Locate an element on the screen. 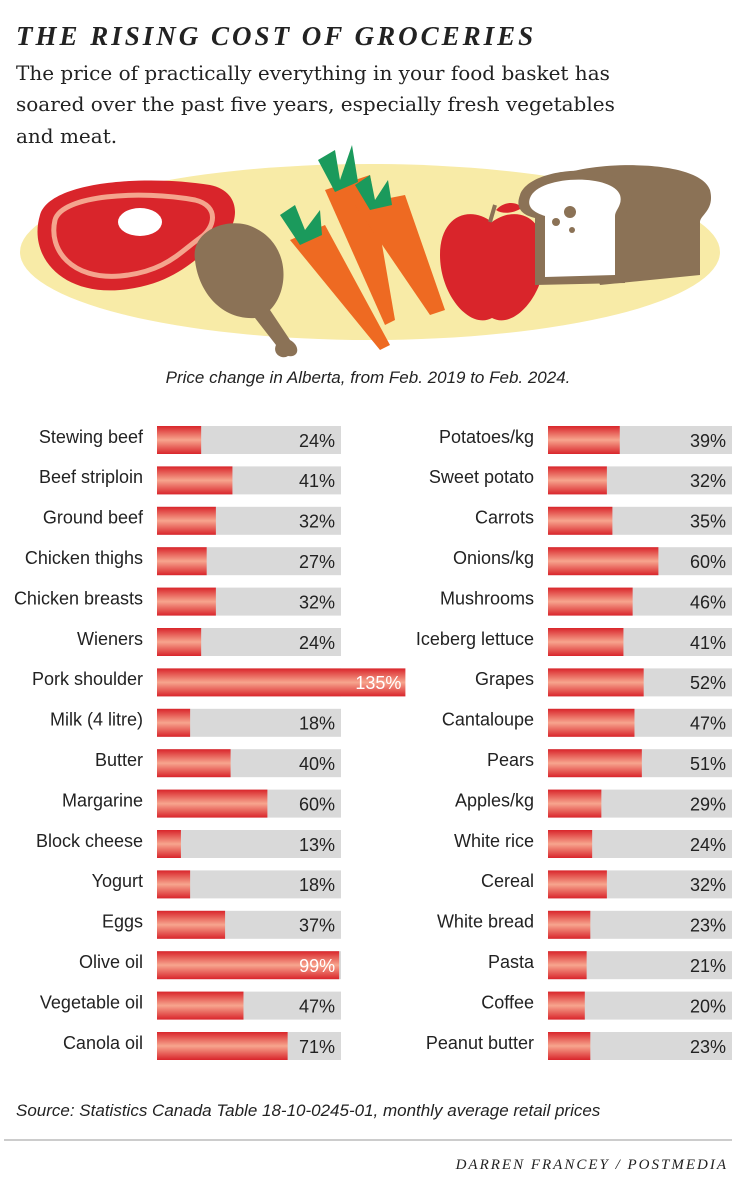 Image resolution: width=736 pixels, height=1200 pixels. steak-bone is located at coordinates (140, 222).